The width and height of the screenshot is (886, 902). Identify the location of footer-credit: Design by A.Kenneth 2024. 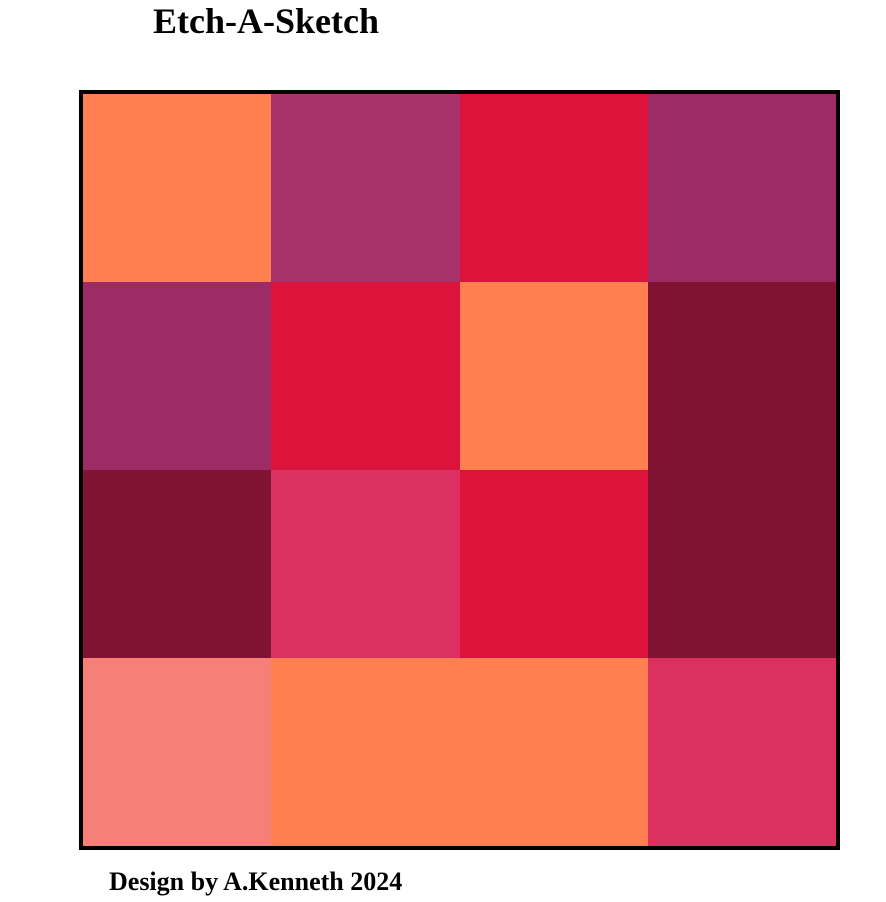
(256, 881).